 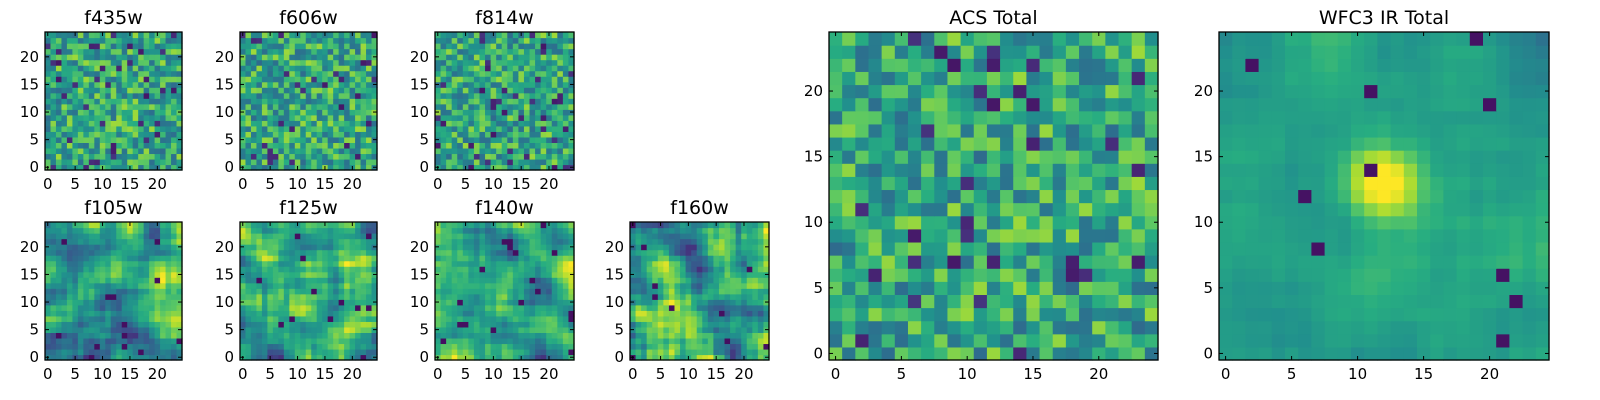 What do you see at coordinates (113, 208) in the screenshot?
I see `panel-title: f105w` at bounding box center [113, 208].